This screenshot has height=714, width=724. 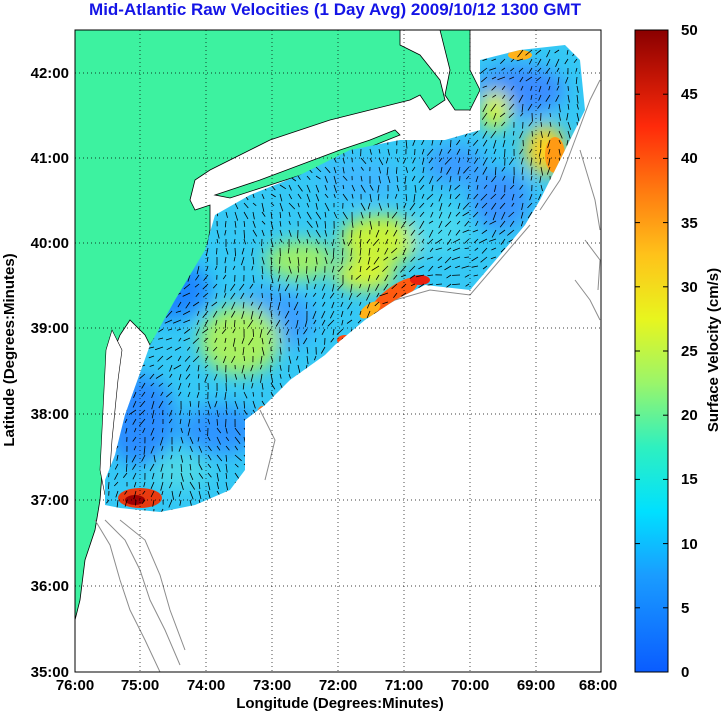 I want to click on long-island, so click(x=307, y=164).